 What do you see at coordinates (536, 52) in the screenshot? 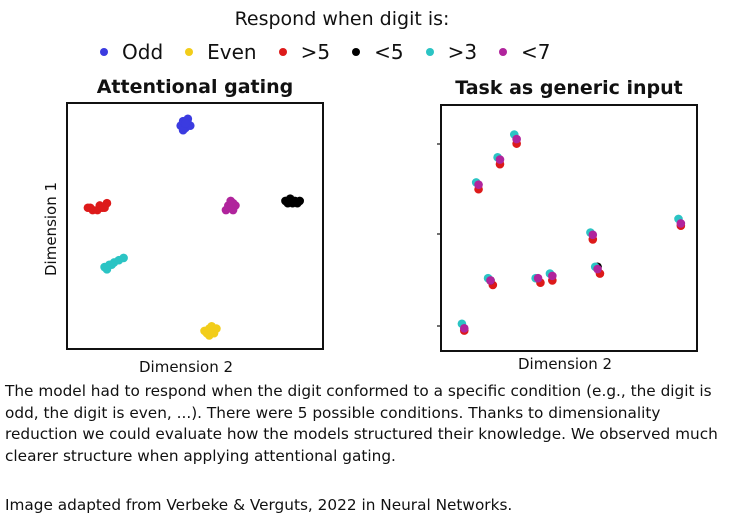
I see `legend-label: <7` at bounding box center [536, 52].